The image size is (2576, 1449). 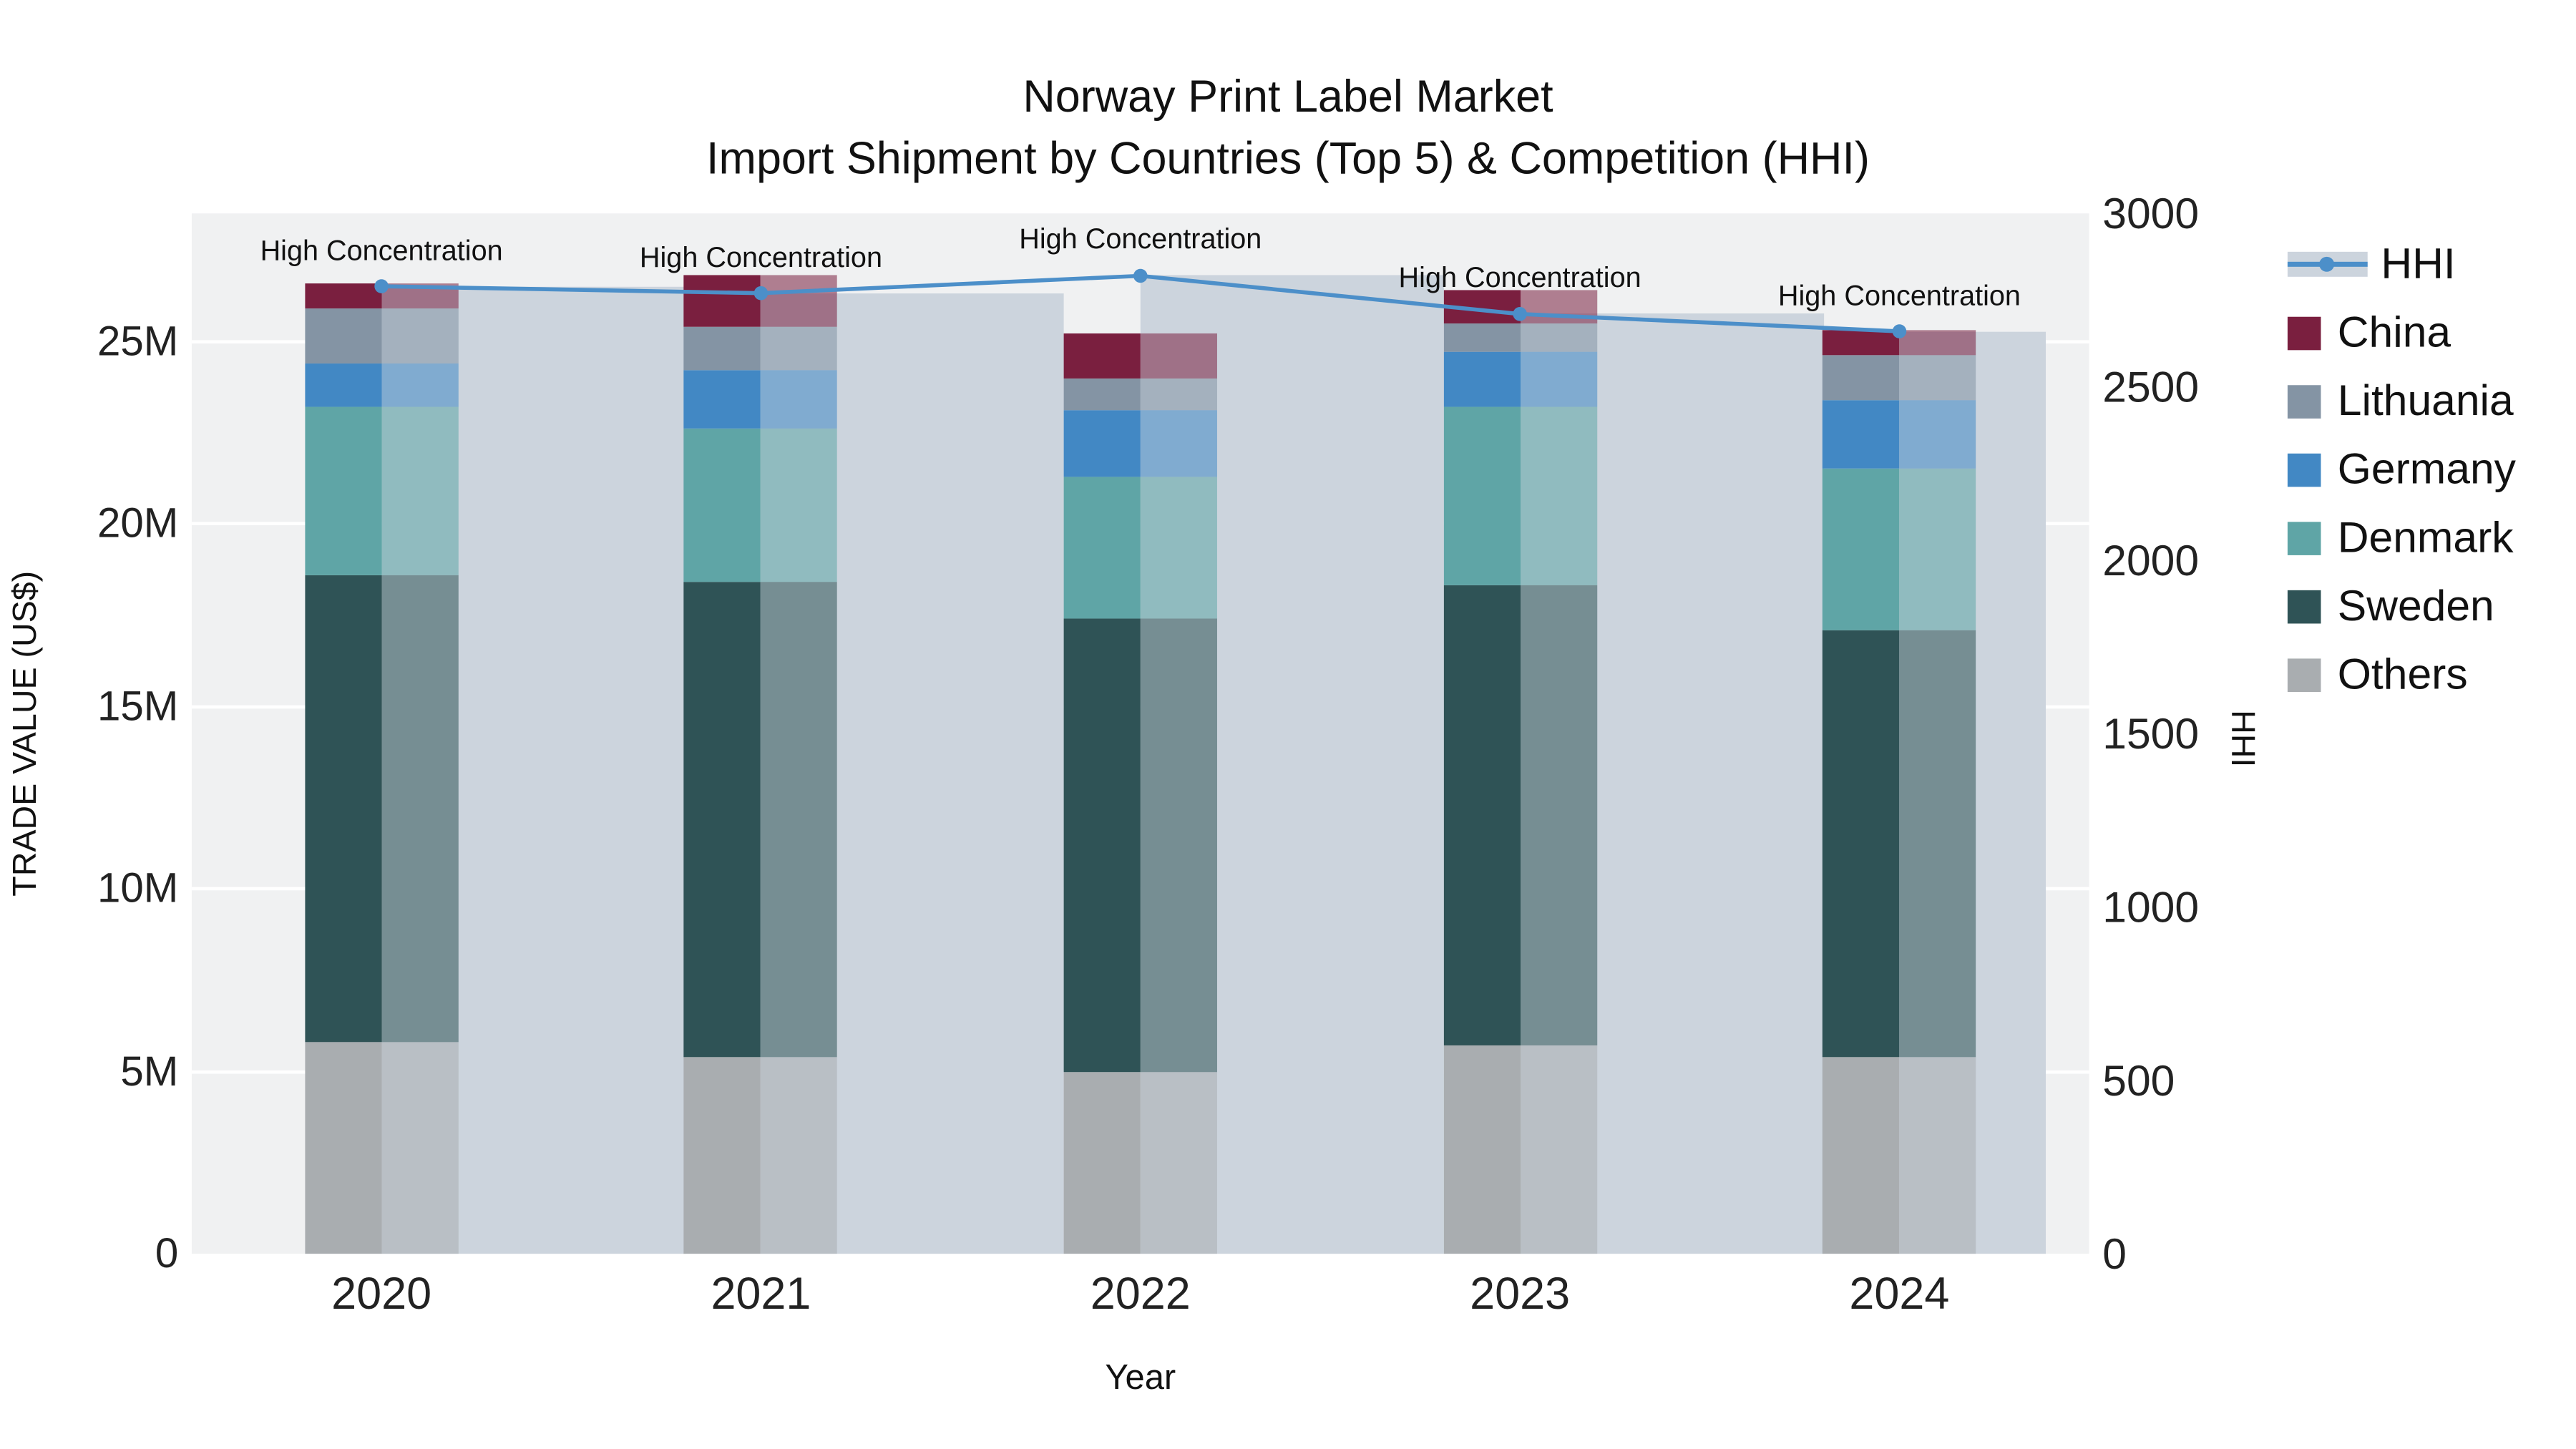 I want to click on x-tick-label: 2022, so click(x=1140, y=1294).